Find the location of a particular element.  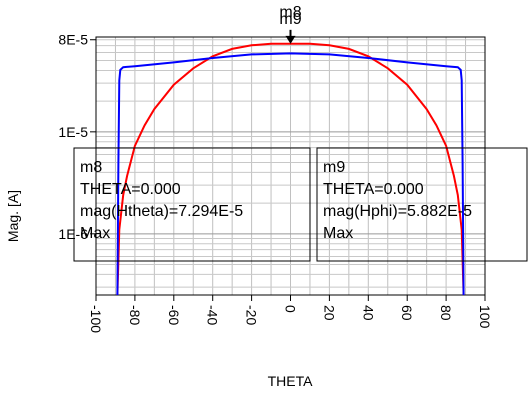

x-tick-label: -100 is located at coordinates (96, 319).